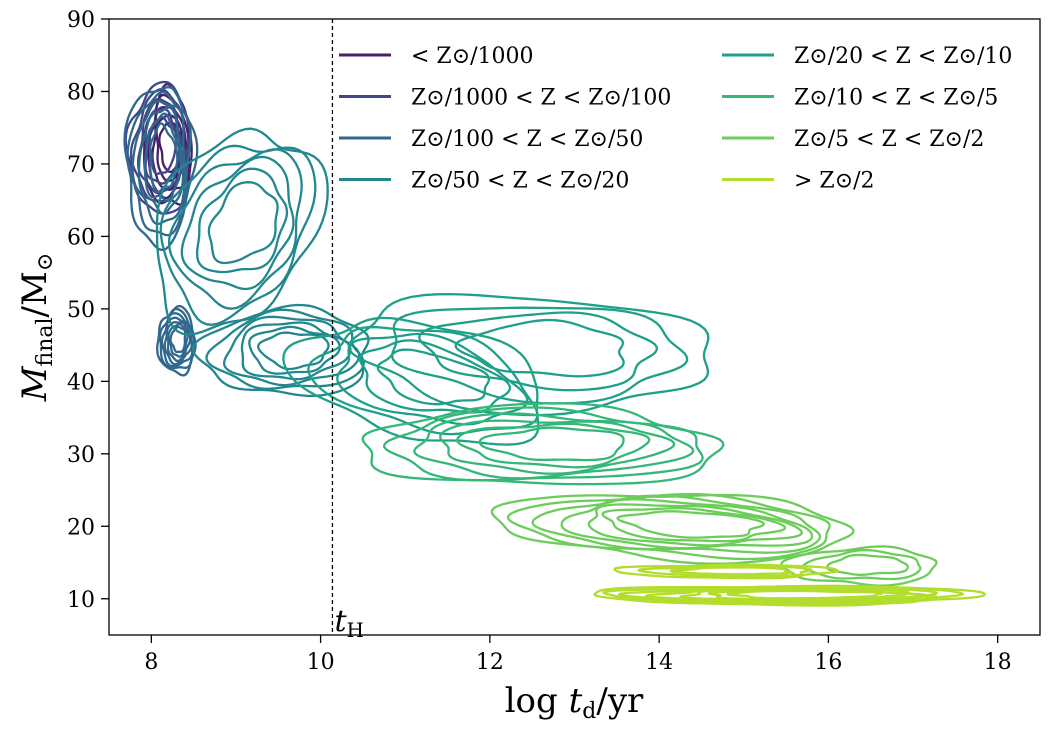  I want to click on y-tick-label: 40, so click(81, 382).